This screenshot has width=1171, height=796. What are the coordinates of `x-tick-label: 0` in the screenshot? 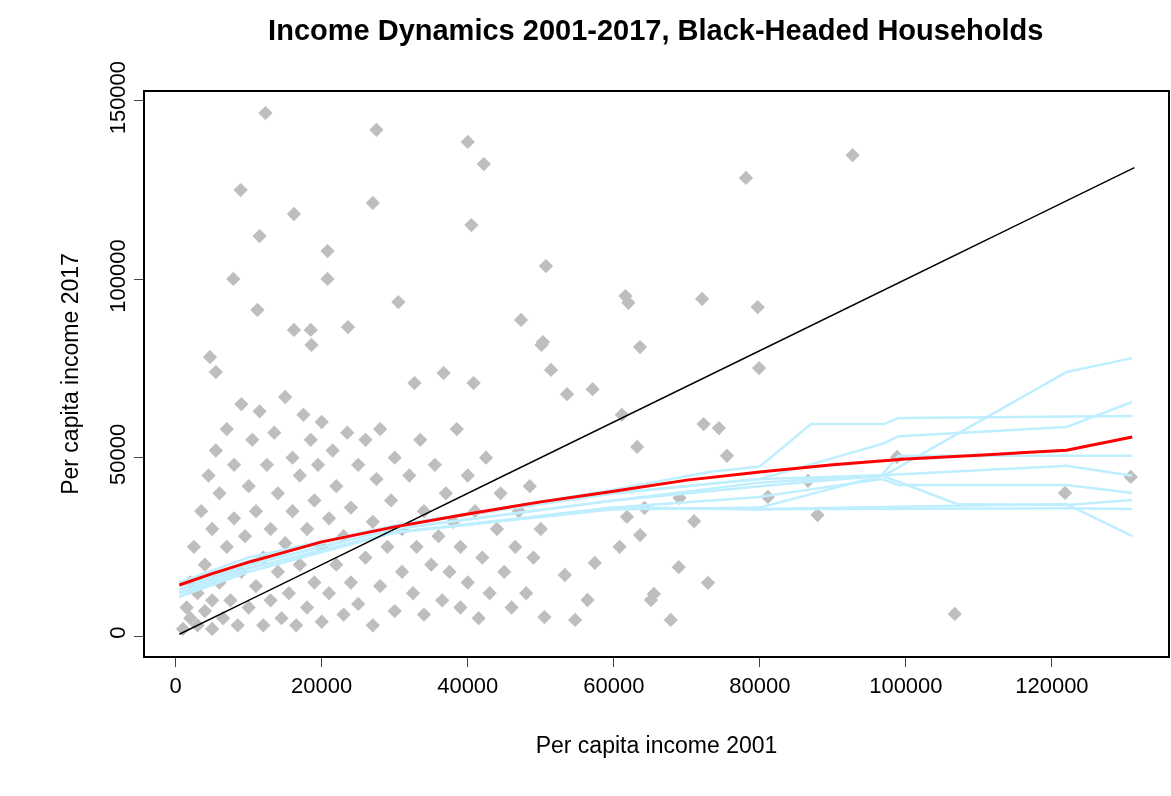 It's located at (175, 686).